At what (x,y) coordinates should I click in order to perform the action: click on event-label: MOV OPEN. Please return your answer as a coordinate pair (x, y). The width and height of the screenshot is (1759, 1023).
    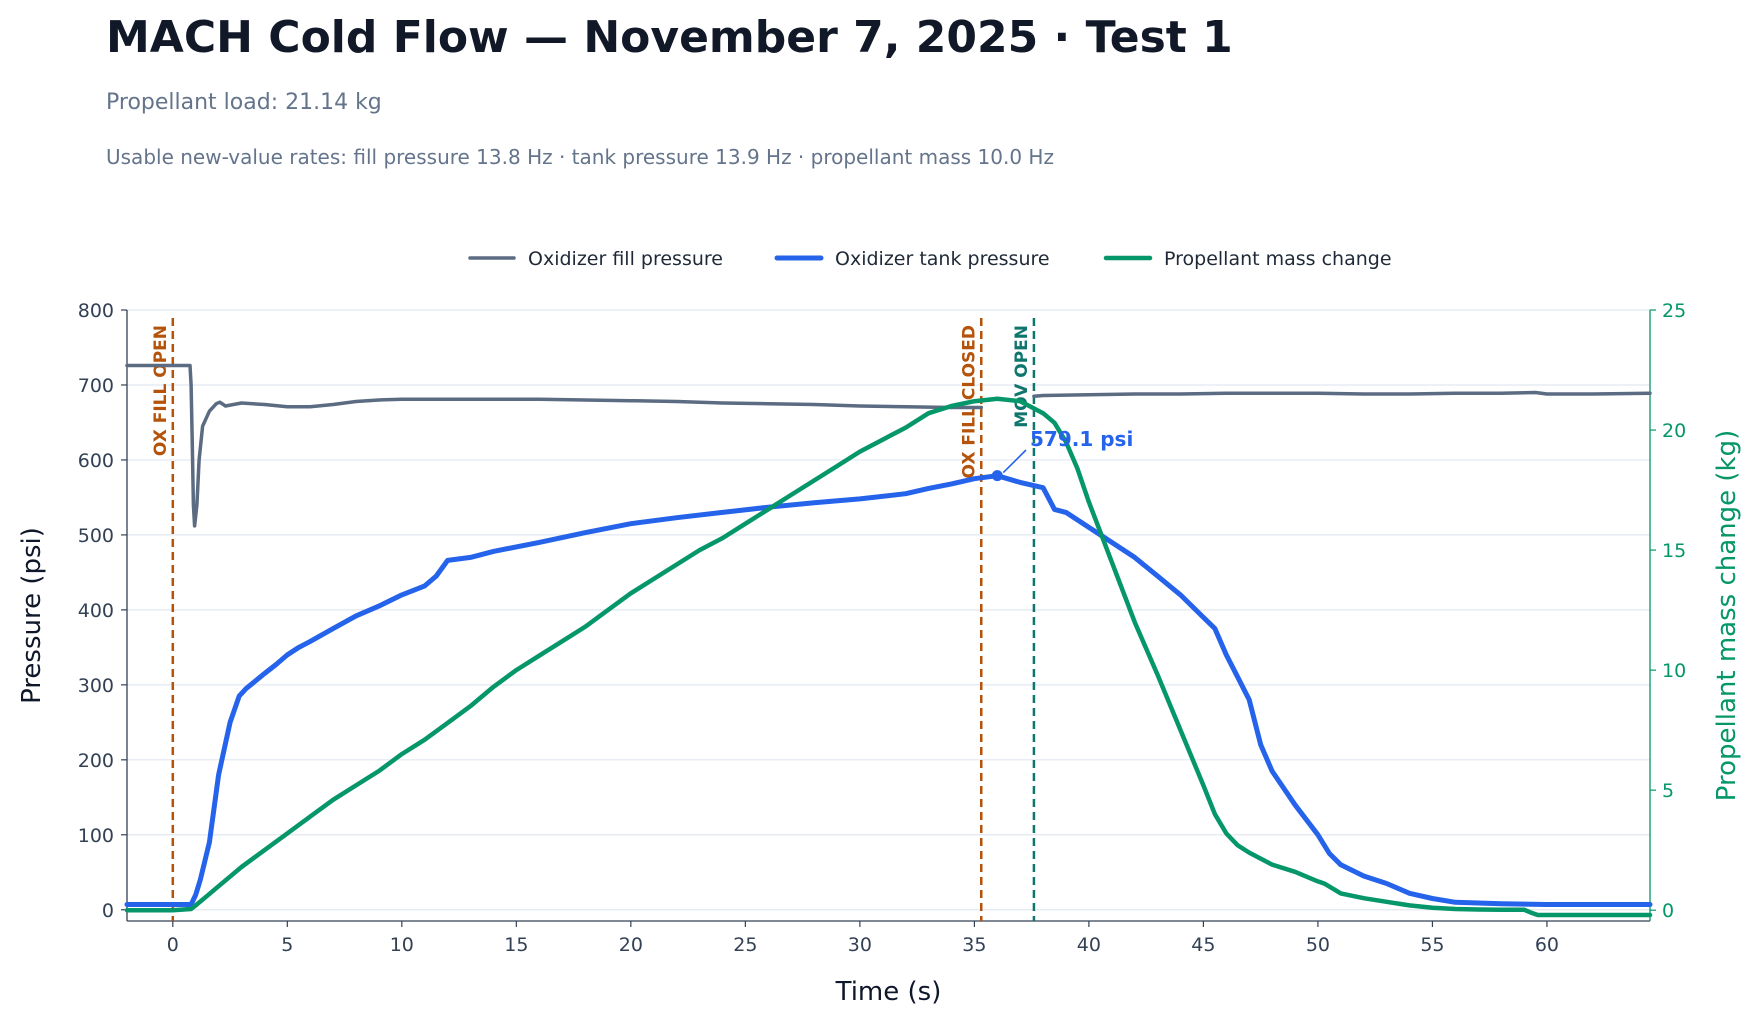
    Looking at the image, I should click on (1022, 376).